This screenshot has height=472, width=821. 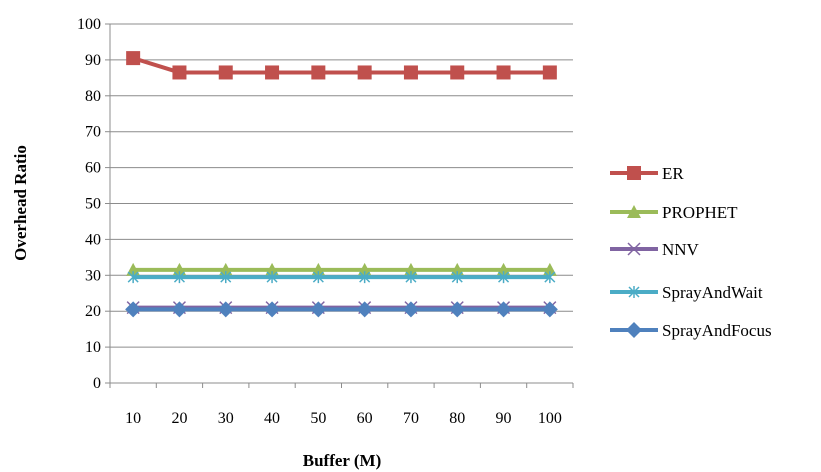 I want to click on y-tick-label: 80, so click(x=93, y=96).